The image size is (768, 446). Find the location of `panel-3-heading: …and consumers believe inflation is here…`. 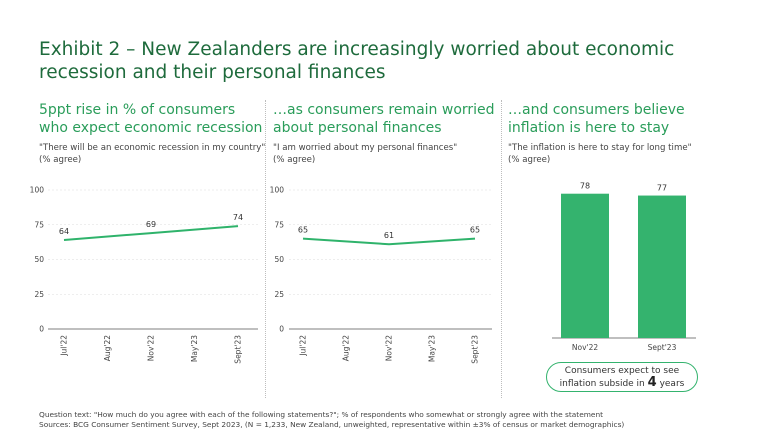

panel-3-heading: …and consumers believe inflation is here… is located at coordinates (596, 119).